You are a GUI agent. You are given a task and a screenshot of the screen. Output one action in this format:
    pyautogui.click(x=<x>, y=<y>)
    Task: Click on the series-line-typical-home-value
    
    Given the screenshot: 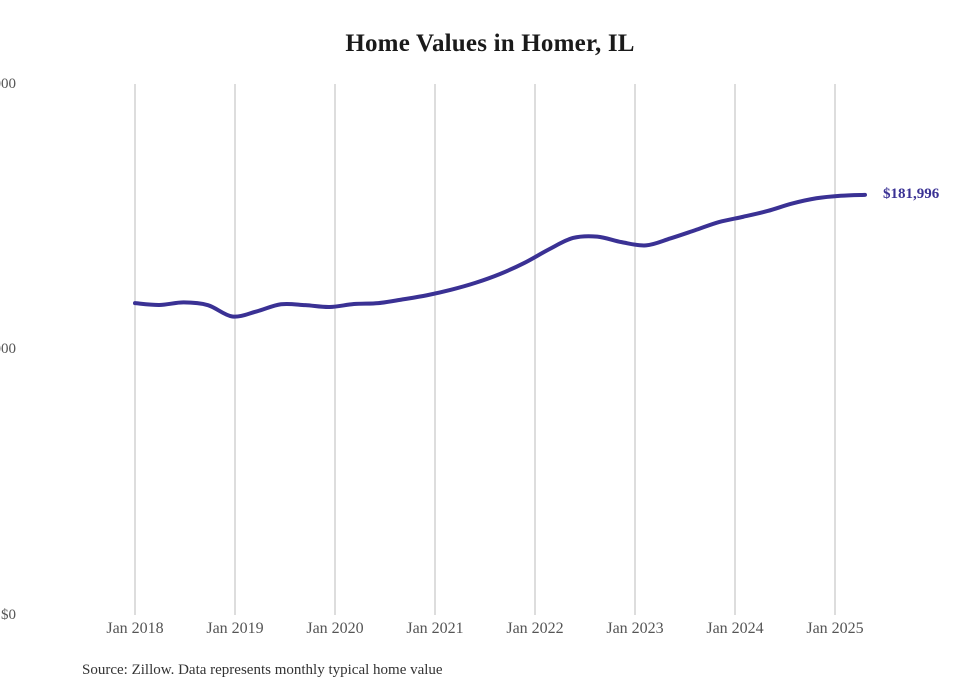 What is the action you would take?
    pyautogui.click(x=500, y=255)
    